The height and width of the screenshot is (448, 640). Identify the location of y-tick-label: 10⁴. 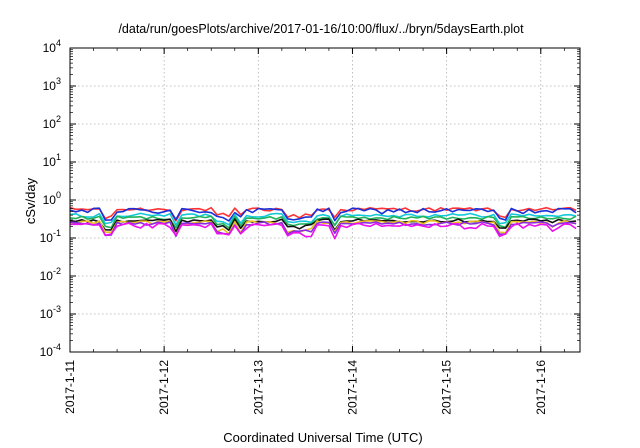
(52, 46).